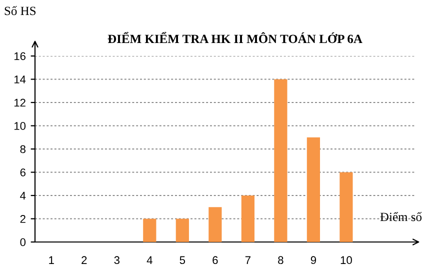 Image resolution: width=427 pixels, height=270 pixels. Describe the element at coordinates (346, 260) in the screenshot. I see `x-tick-label: 10` at that location.